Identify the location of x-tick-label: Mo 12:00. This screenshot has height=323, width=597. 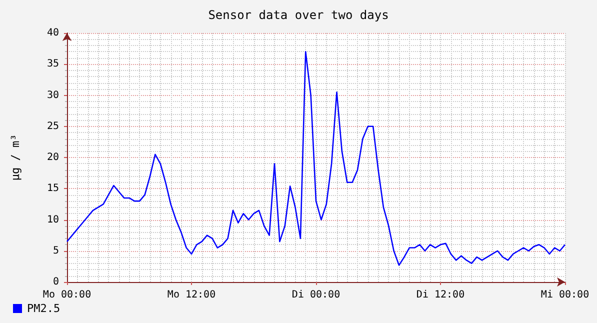
(191, 295).